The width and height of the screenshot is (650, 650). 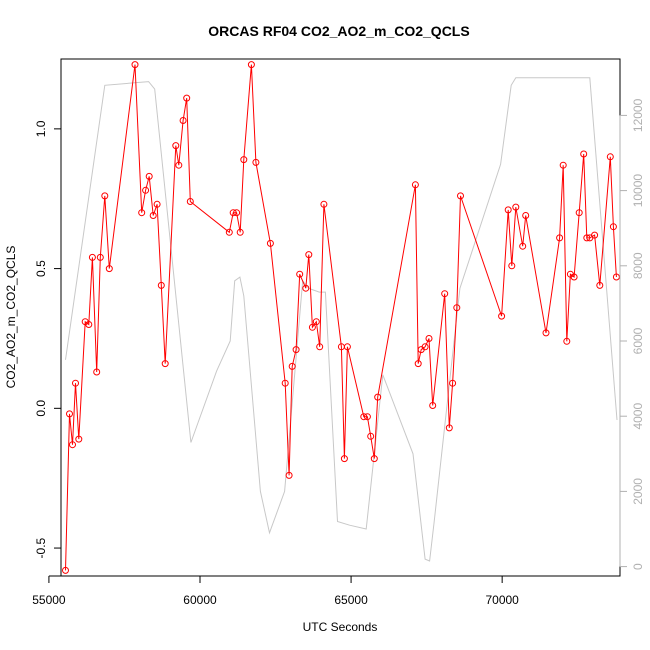 I want to click on y-axis-right: 0 2000 4000 6000 8000 10000 12000, so click(x=632, y=334).